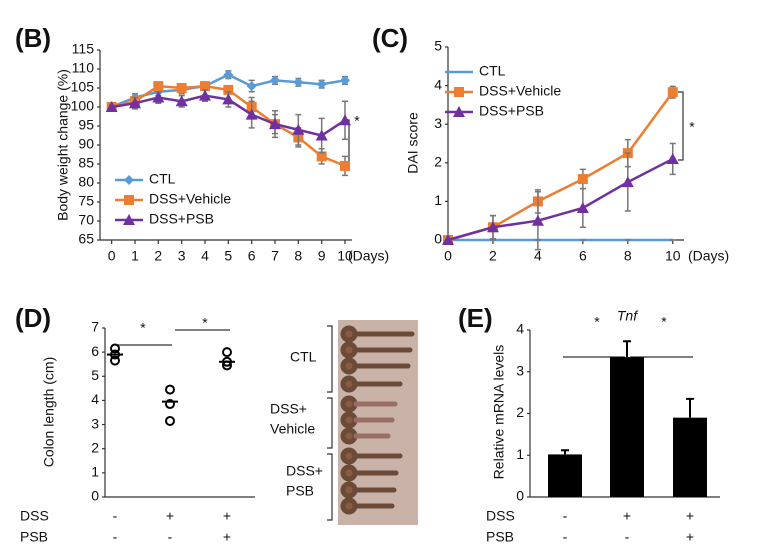  What do you see at coordinates (95, 351) in the screenshot?
I see `y-tick-label: 6` at bounding box center [95, 351].